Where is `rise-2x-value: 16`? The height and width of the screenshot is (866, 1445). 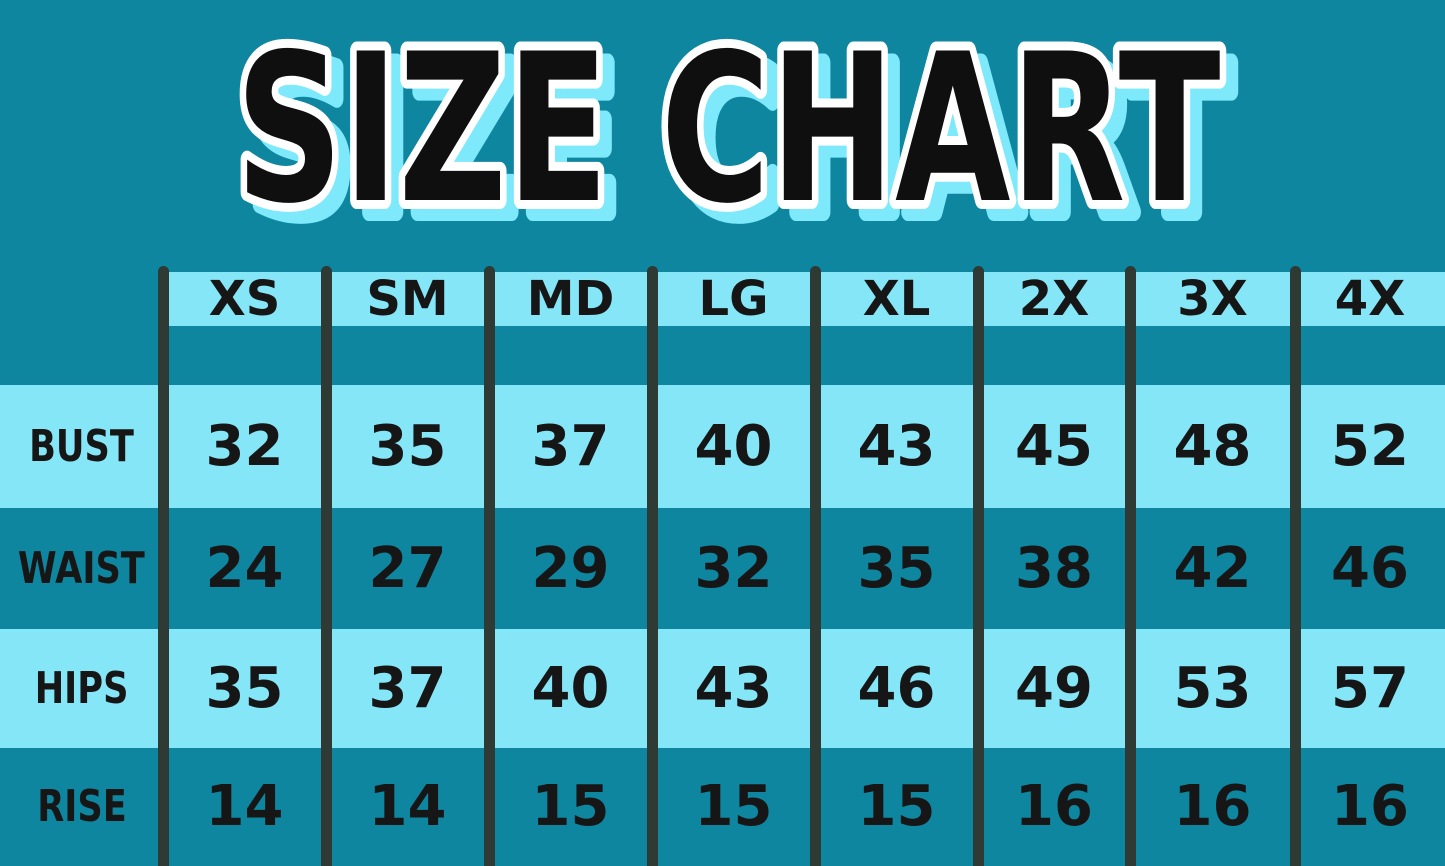
rise-2x-value: 16 is located at coordinates (1054, 806).